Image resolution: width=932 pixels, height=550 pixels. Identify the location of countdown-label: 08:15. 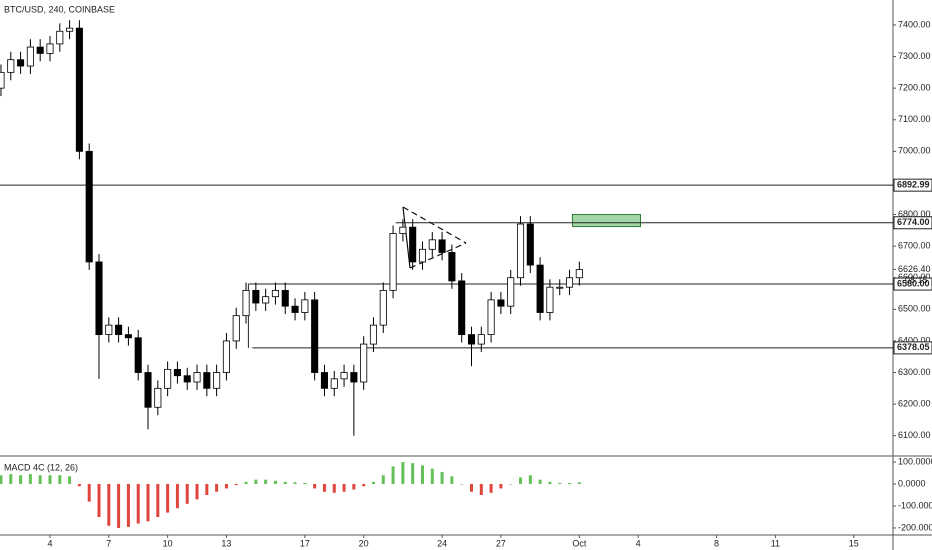
(916, 280).